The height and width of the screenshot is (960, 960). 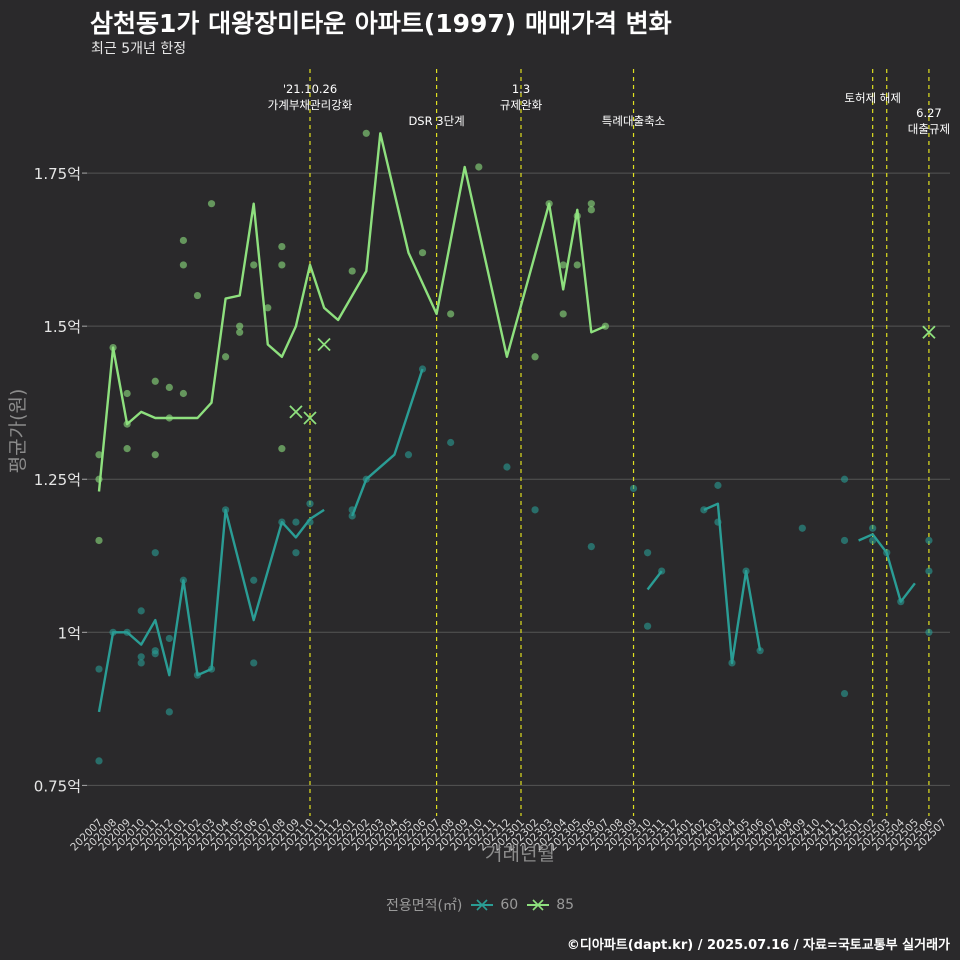 I want to click on legend-item-85: 85, so click(x=550, y=905).